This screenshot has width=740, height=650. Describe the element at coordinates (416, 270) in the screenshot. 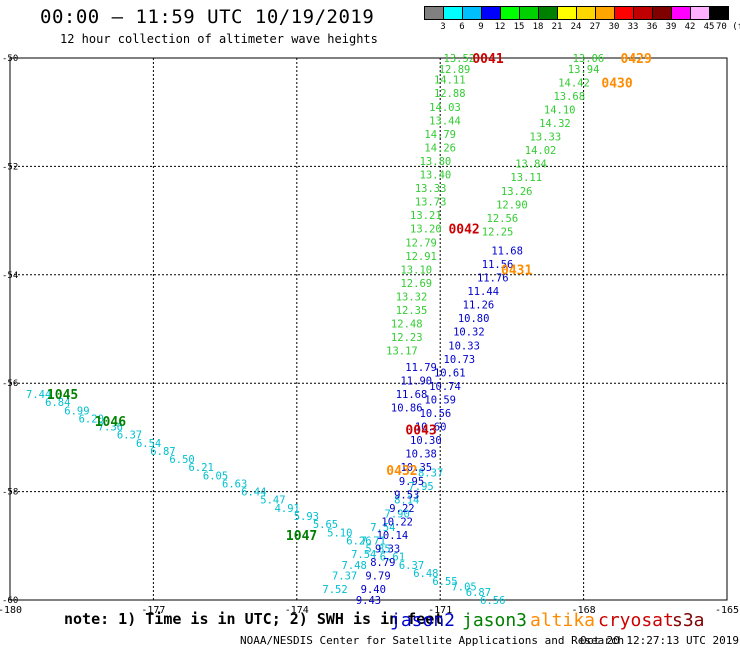

I see `wave-height-point: 13.10` at that location.